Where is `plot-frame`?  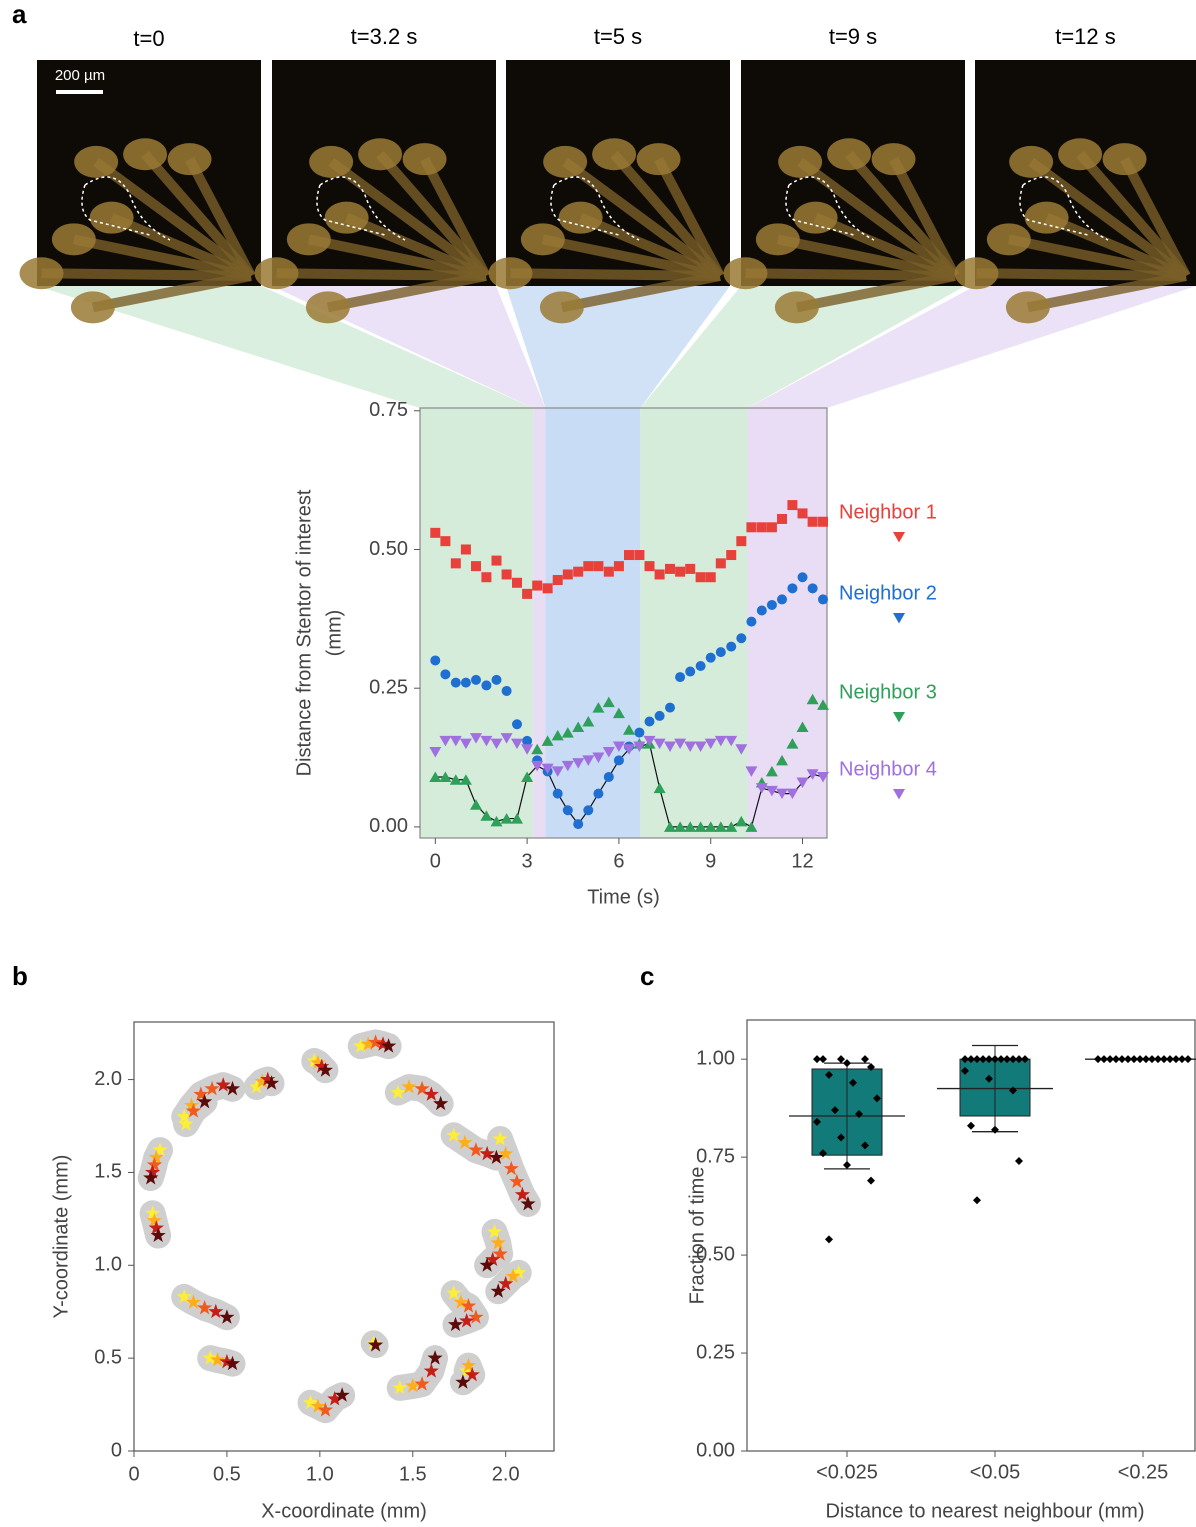 plot-frame is located at coordinates (344, 1236).